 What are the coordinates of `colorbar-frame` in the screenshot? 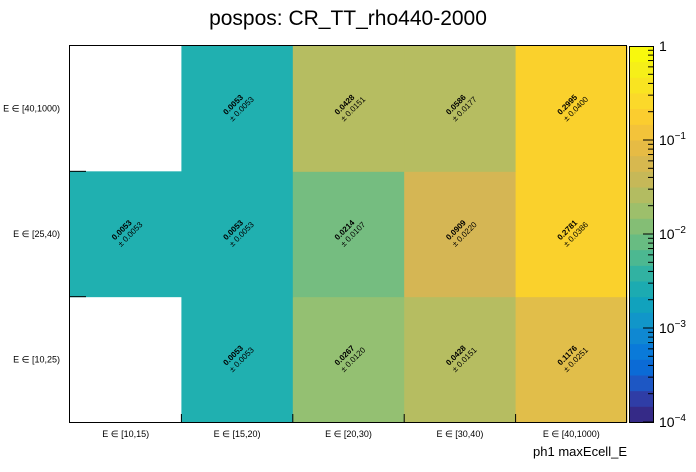 It's located at (641, 234).